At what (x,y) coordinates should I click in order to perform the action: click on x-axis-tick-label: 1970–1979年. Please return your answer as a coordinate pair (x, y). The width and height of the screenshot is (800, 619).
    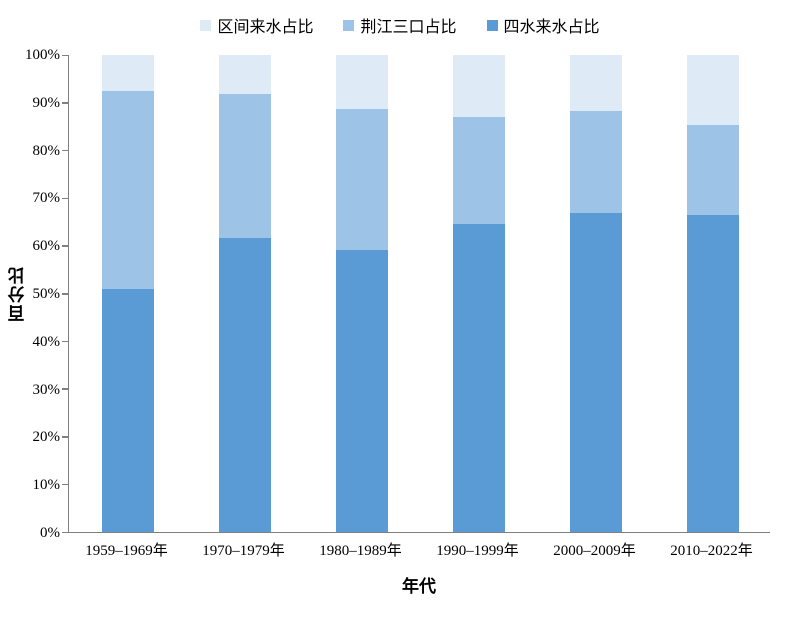
    Looking at the image, I should click on (243, 551).